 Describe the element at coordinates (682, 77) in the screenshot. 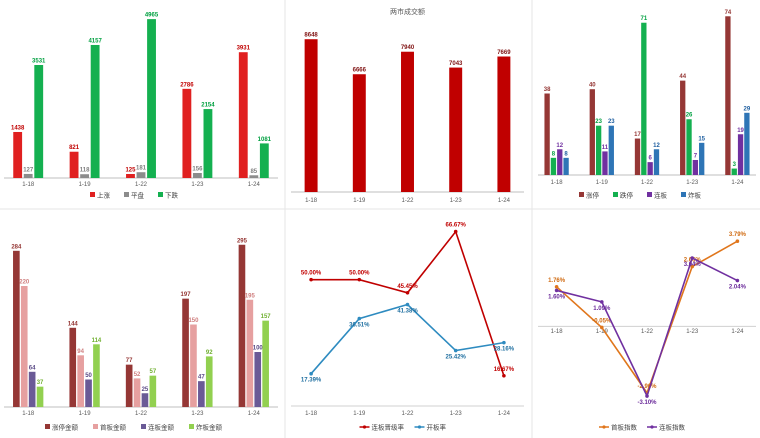

I see `data-label: 44` at that location.